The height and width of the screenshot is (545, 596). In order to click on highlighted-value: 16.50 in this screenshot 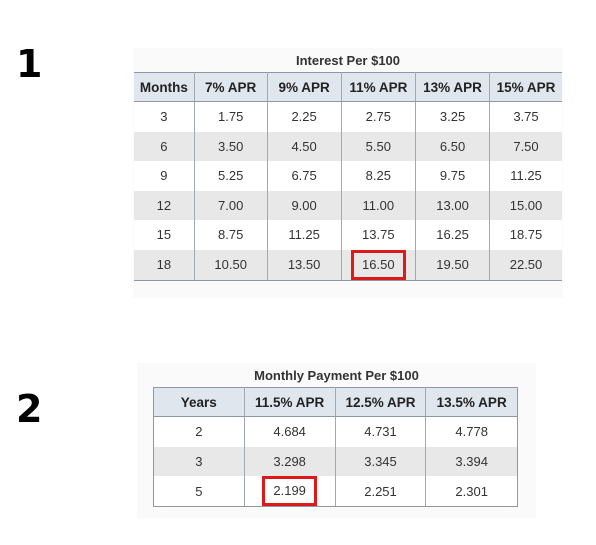, I will do `click(378, 264)`.